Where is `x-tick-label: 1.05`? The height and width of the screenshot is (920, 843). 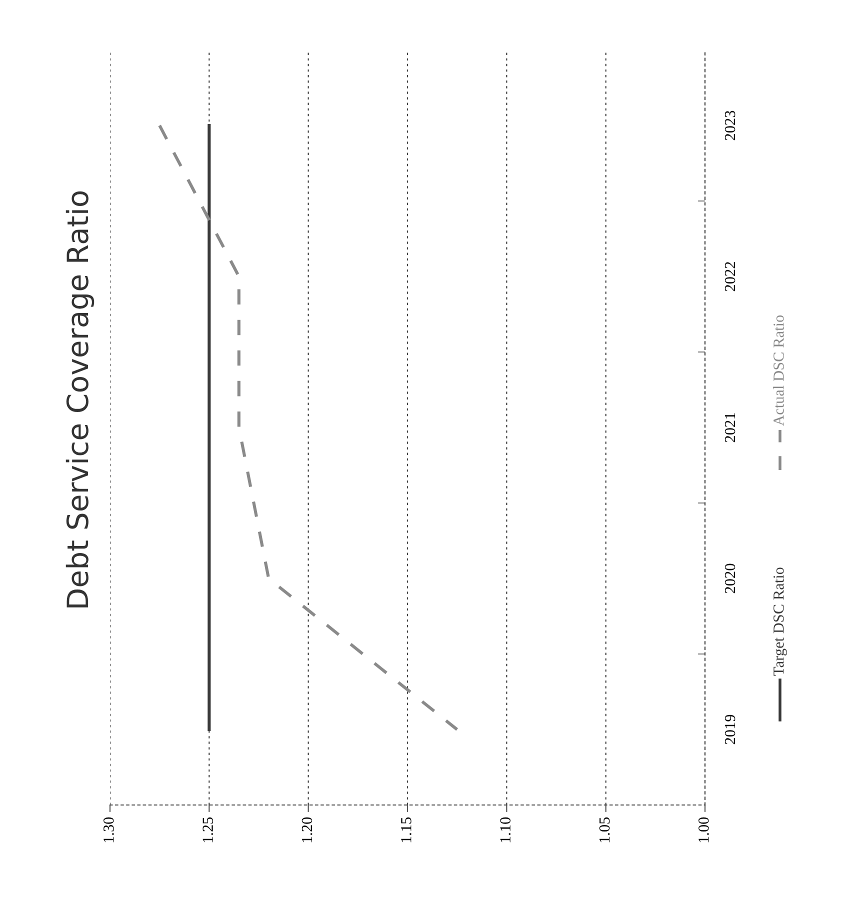
x-tick-label: 1.05 is located at coordinates (604, 829).